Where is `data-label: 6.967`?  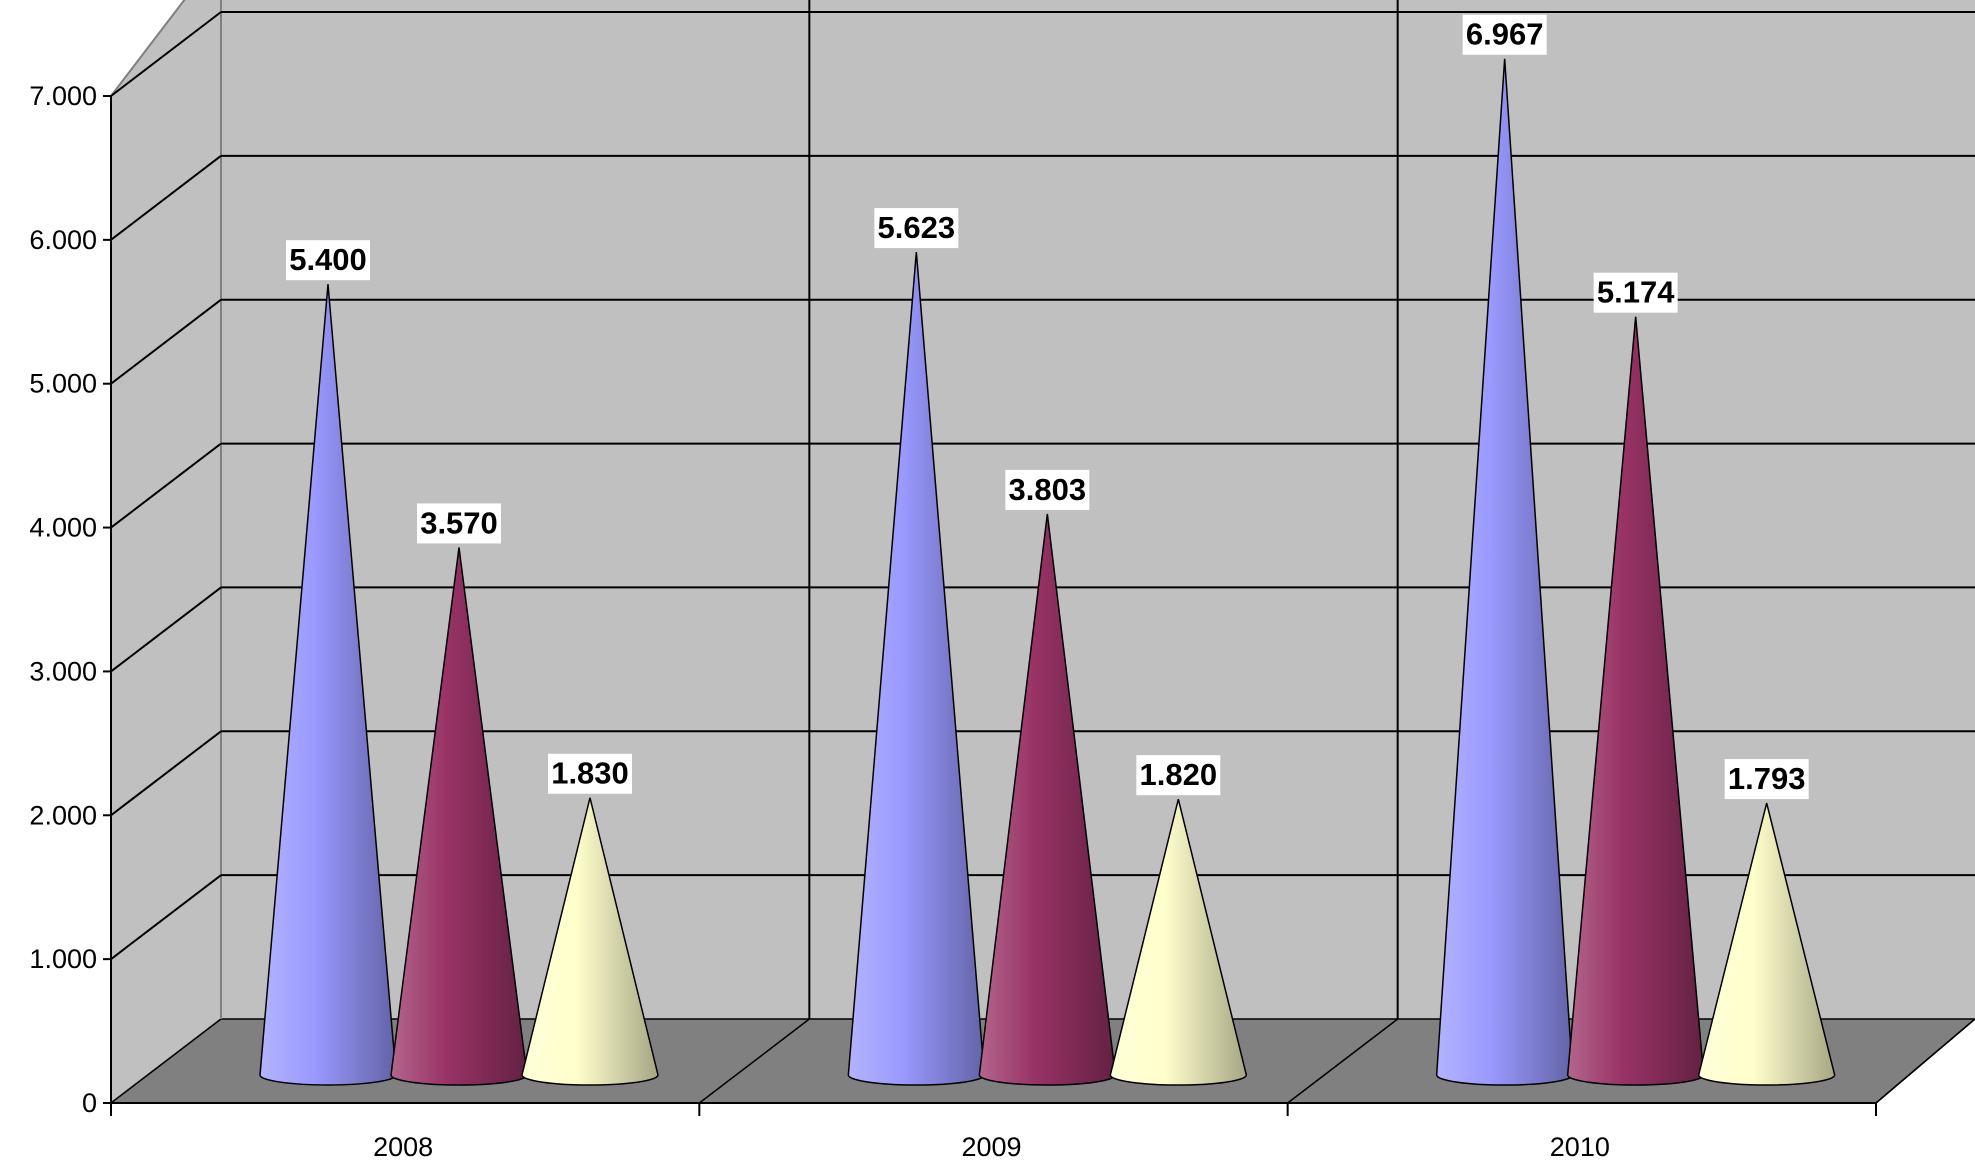 data-label: 6.967 is located at coordinates (1504, 34).